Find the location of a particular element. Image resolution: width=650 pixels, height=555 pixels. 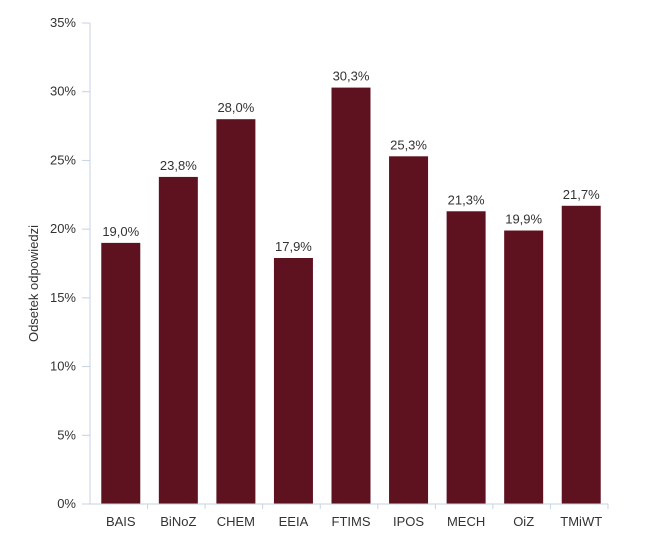

y-tick-label: 25% is located at coordinates (63, 159).